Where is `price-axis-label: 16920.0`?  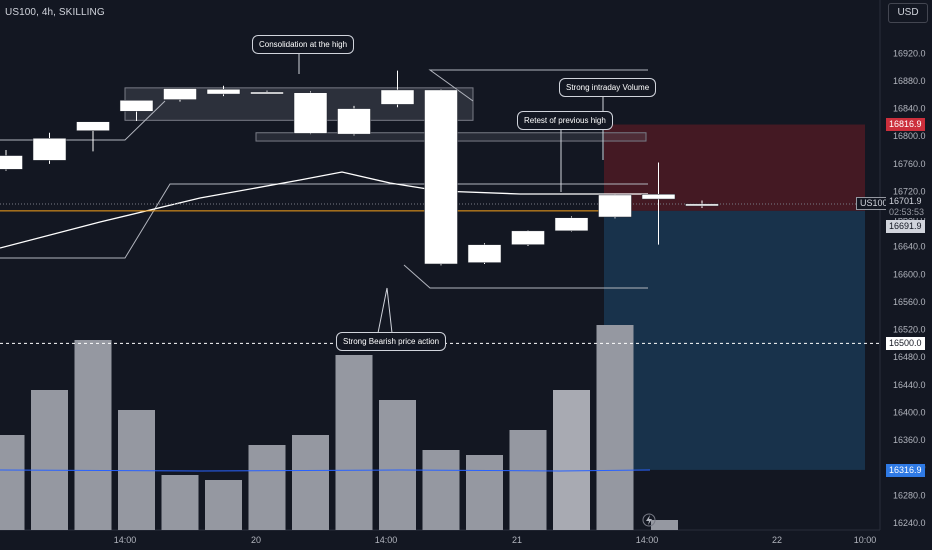 price-axis-label: 16920.0 is located at coordinates (909, 53).